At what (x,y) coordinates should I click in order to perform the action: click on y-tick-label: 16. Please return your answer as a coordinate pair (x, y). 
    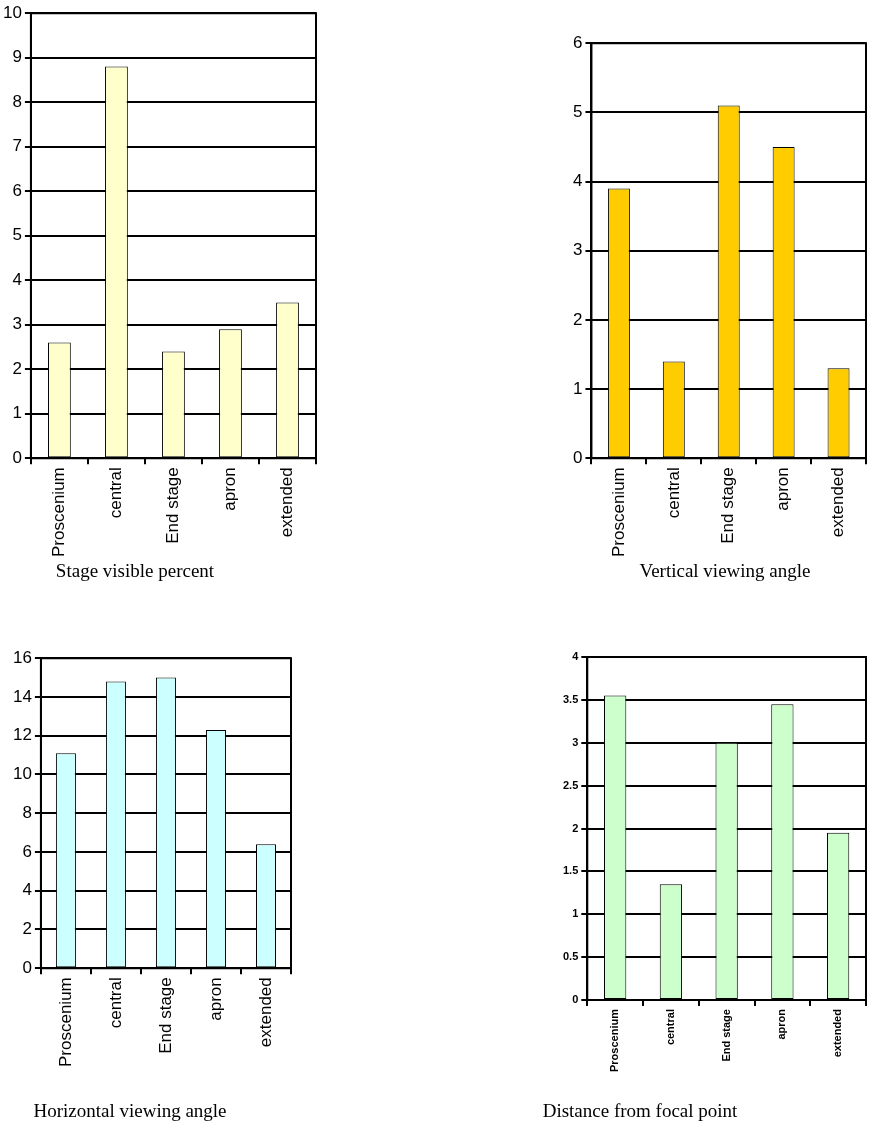
    Looking at the image, I should click on (22, 657).